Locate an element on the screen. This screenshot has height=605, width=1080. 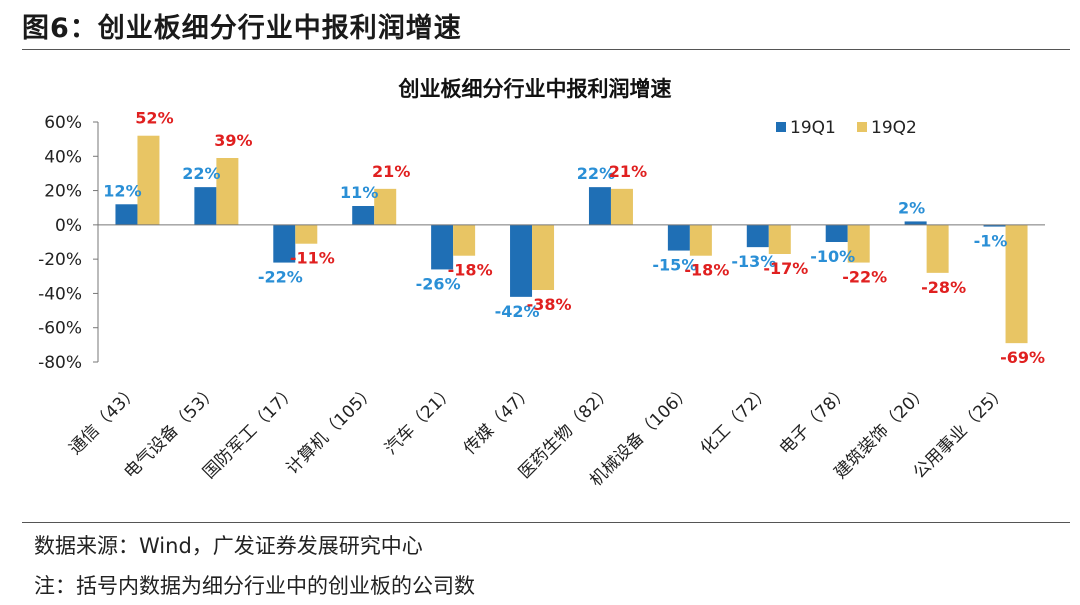
data-label-19Q1: -10% is located at coordinates (832, 256).